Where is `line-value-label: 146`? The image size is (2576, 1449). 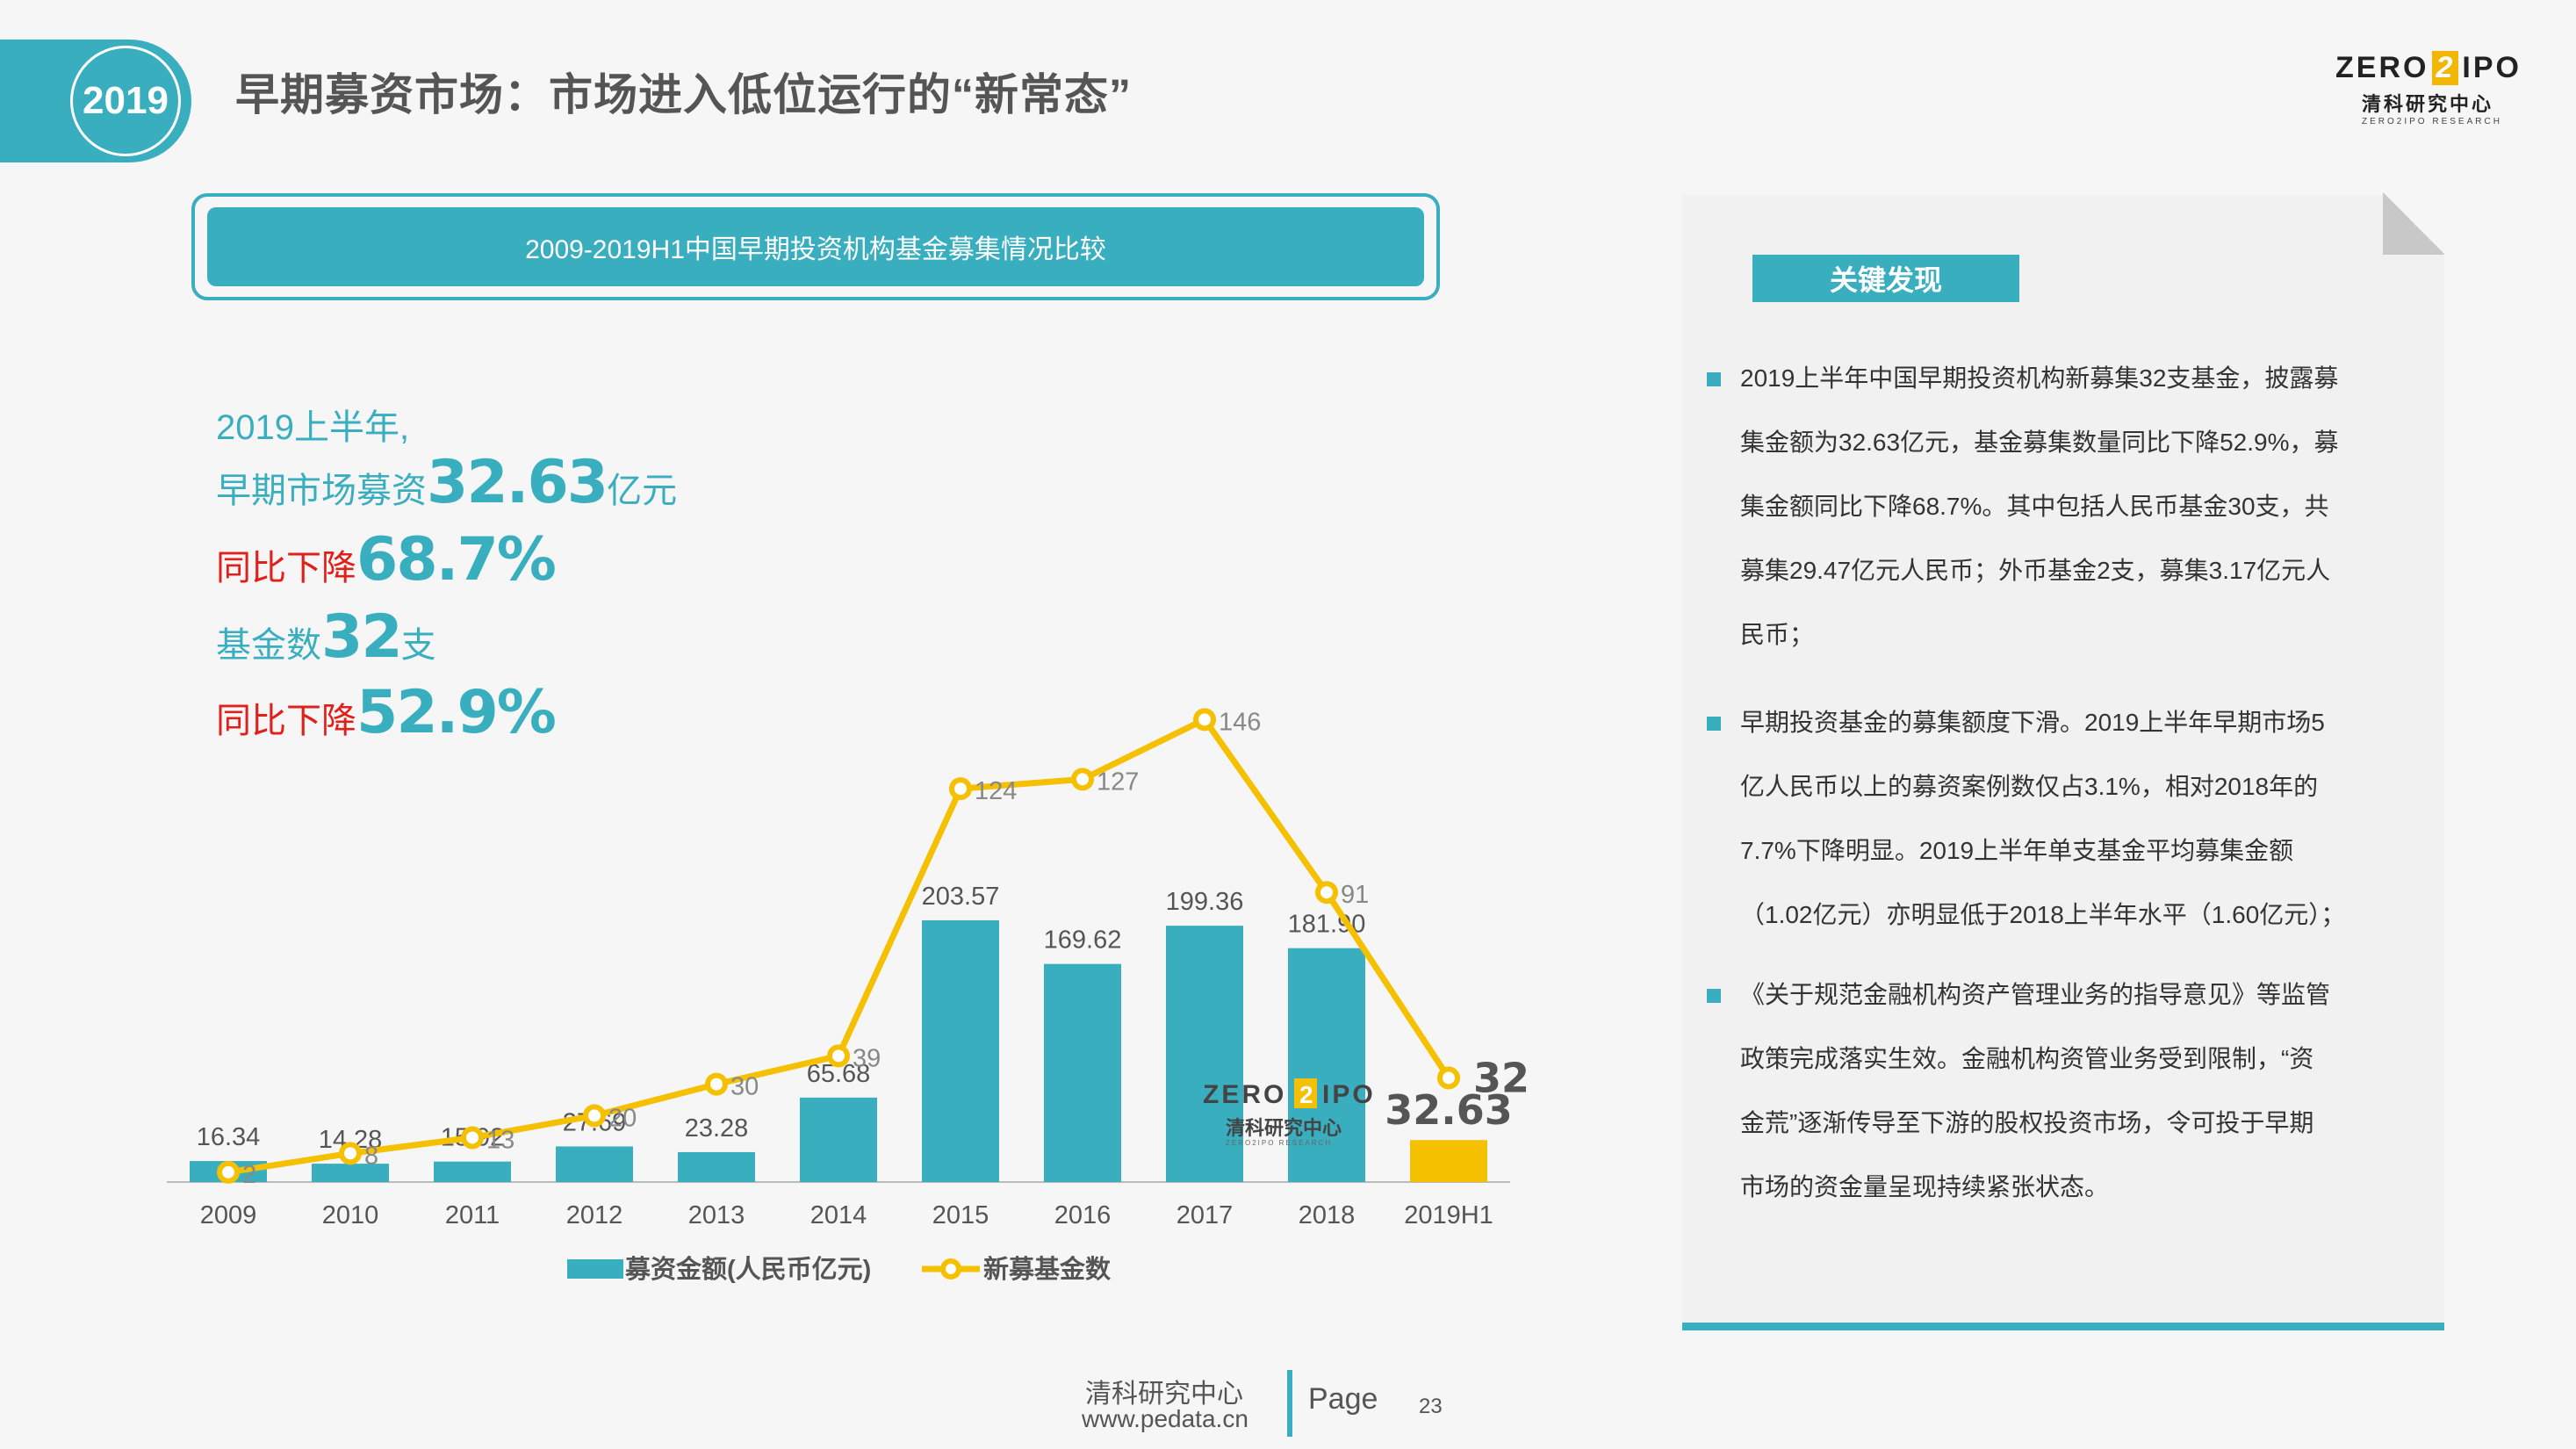
line-value-label: 146 is located at coordinates (1240, 722).